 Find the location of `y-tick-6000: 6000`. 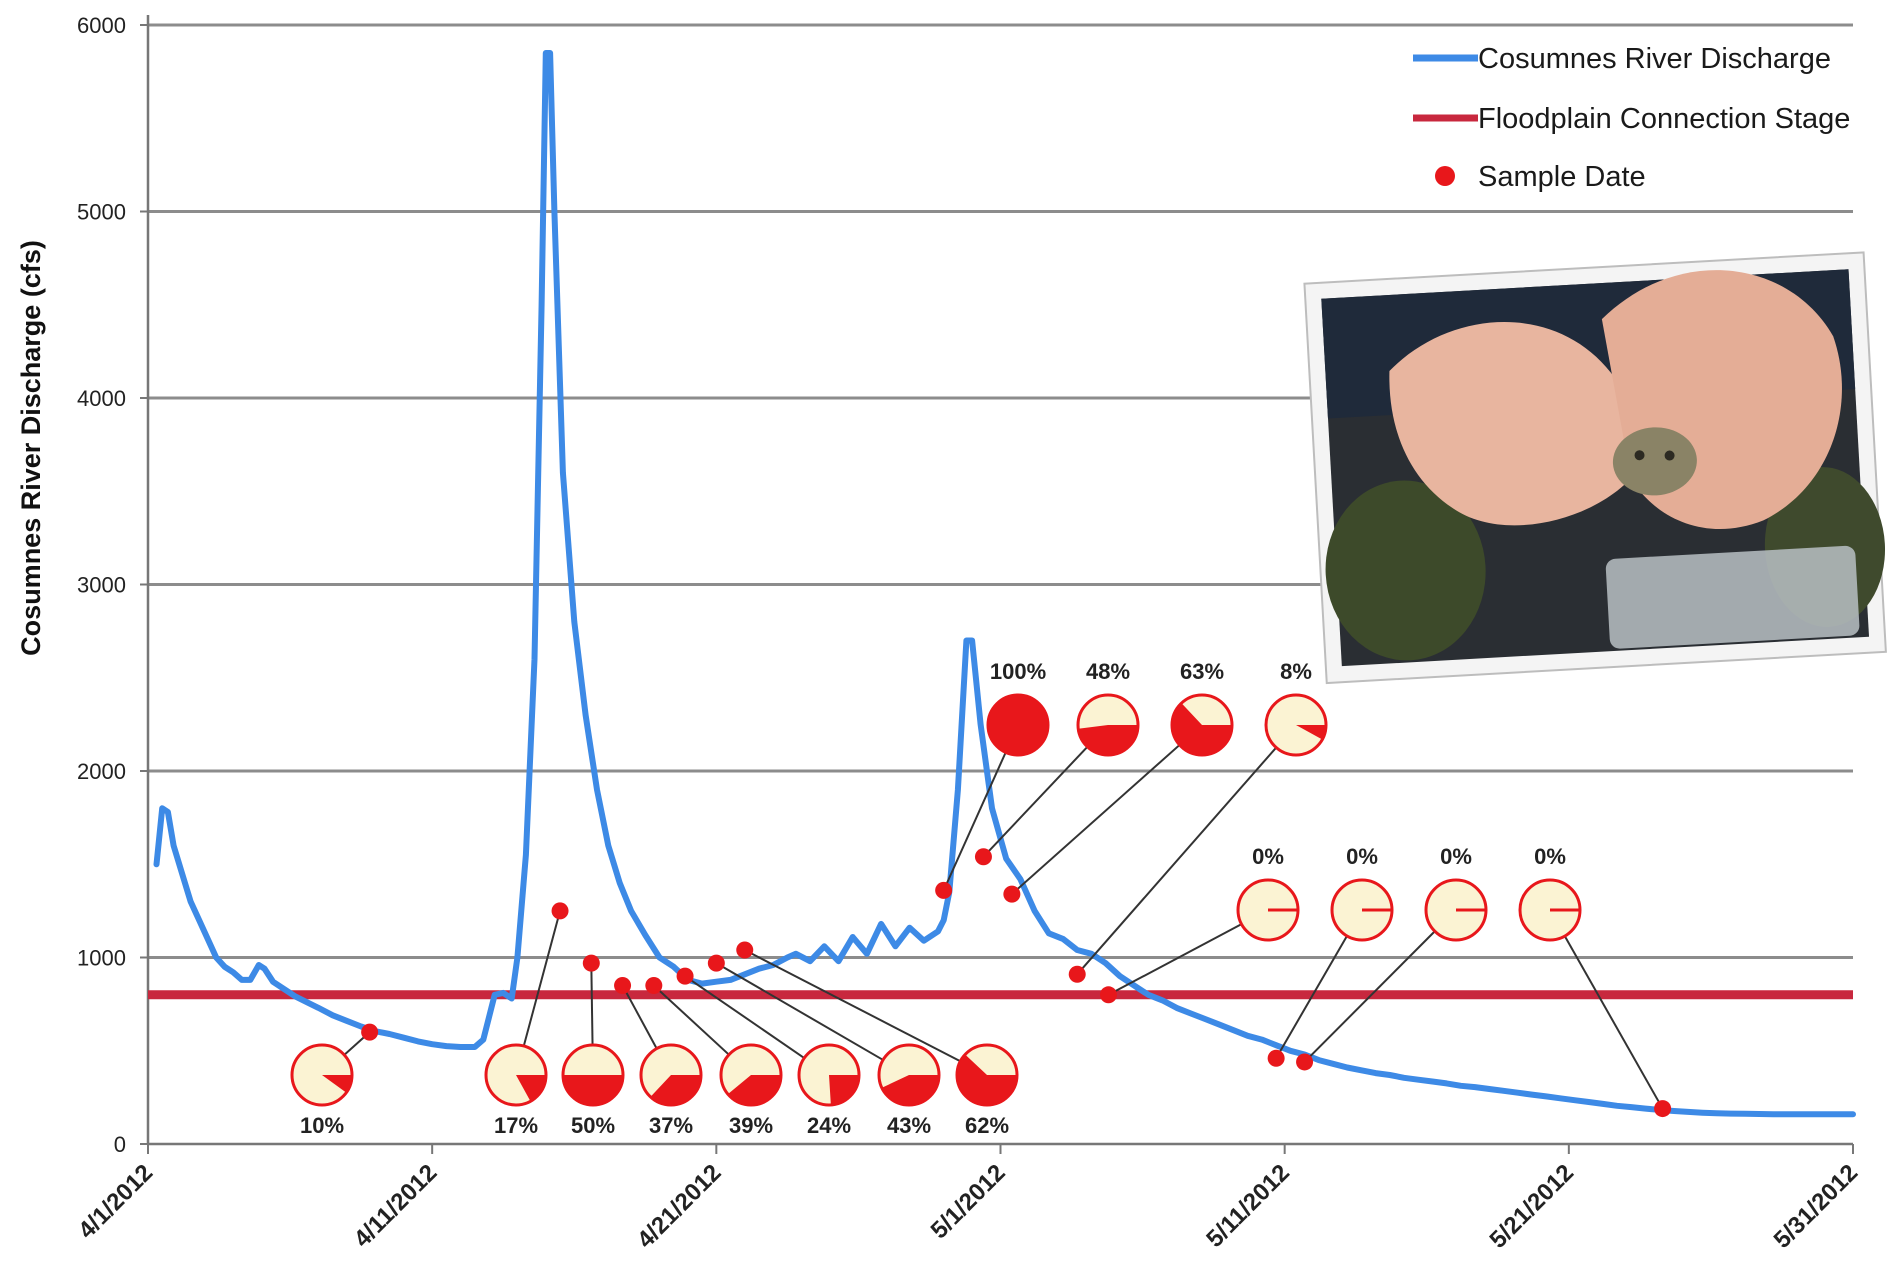

y-tick-6000: 6000 is located at coordinates (101, 25).